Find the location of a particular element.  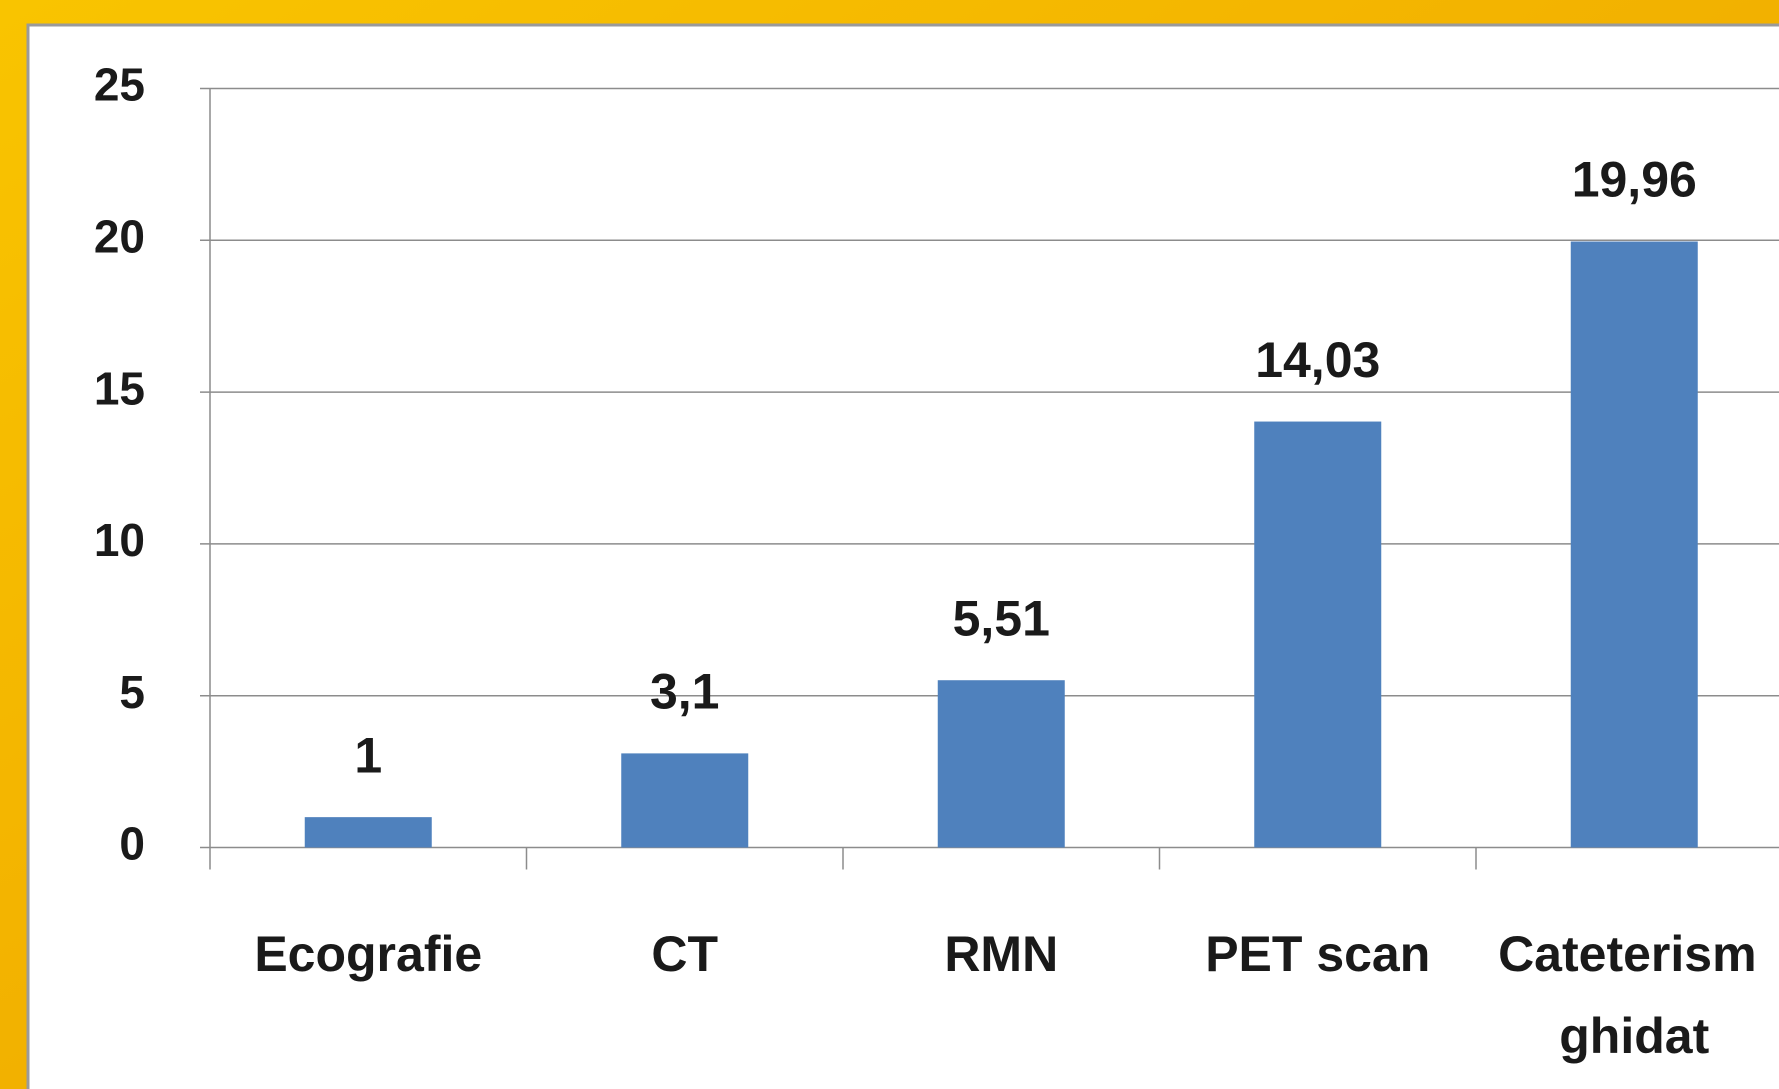

y-tick-label: 20 is located at coordinates (119, 236).